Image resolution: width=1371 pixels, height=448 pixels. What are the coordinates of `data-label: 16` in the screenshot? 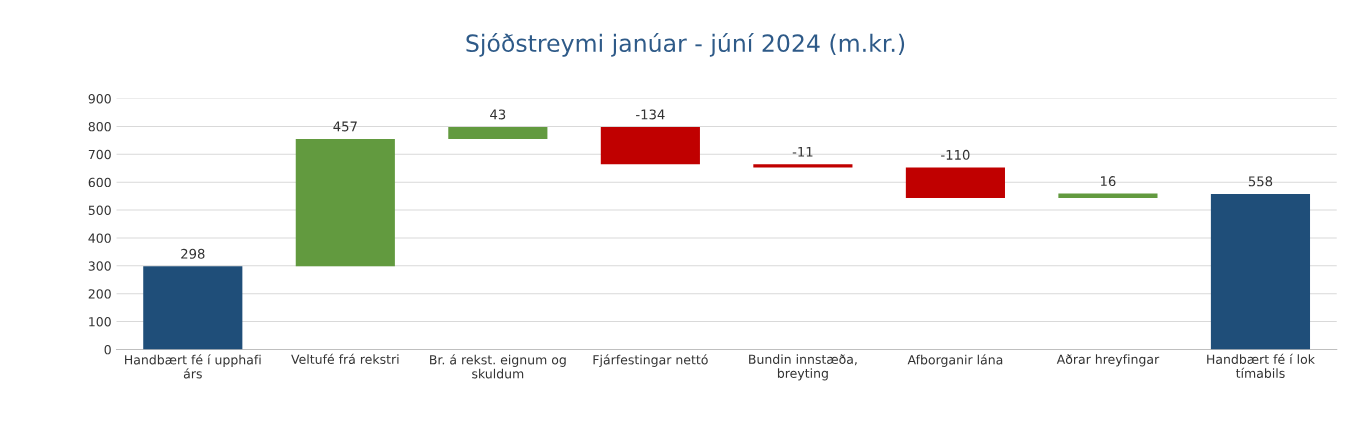 It's located at (1108, 181).